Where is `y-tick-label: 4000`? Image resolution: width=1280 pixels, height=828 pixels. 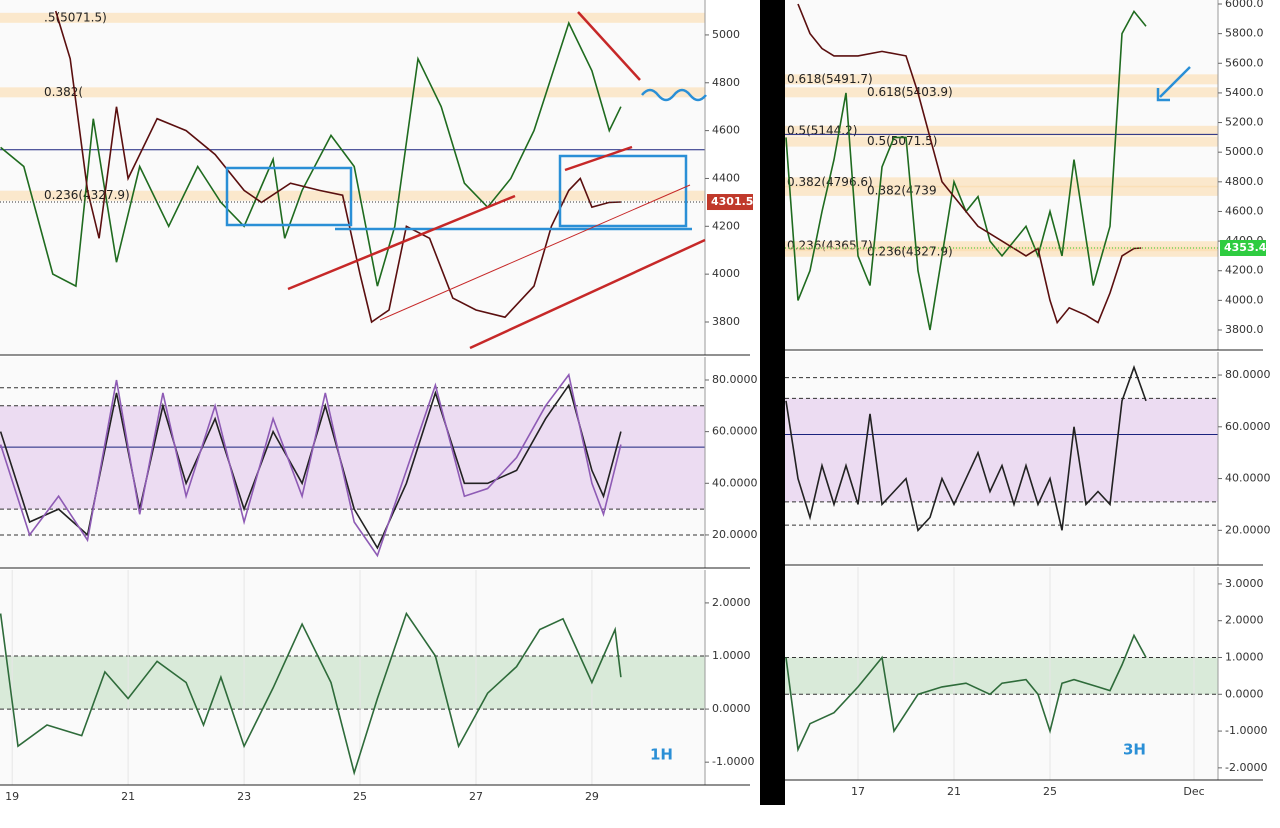
y-tick-label: 4000 is located at coordinates (726, 273).